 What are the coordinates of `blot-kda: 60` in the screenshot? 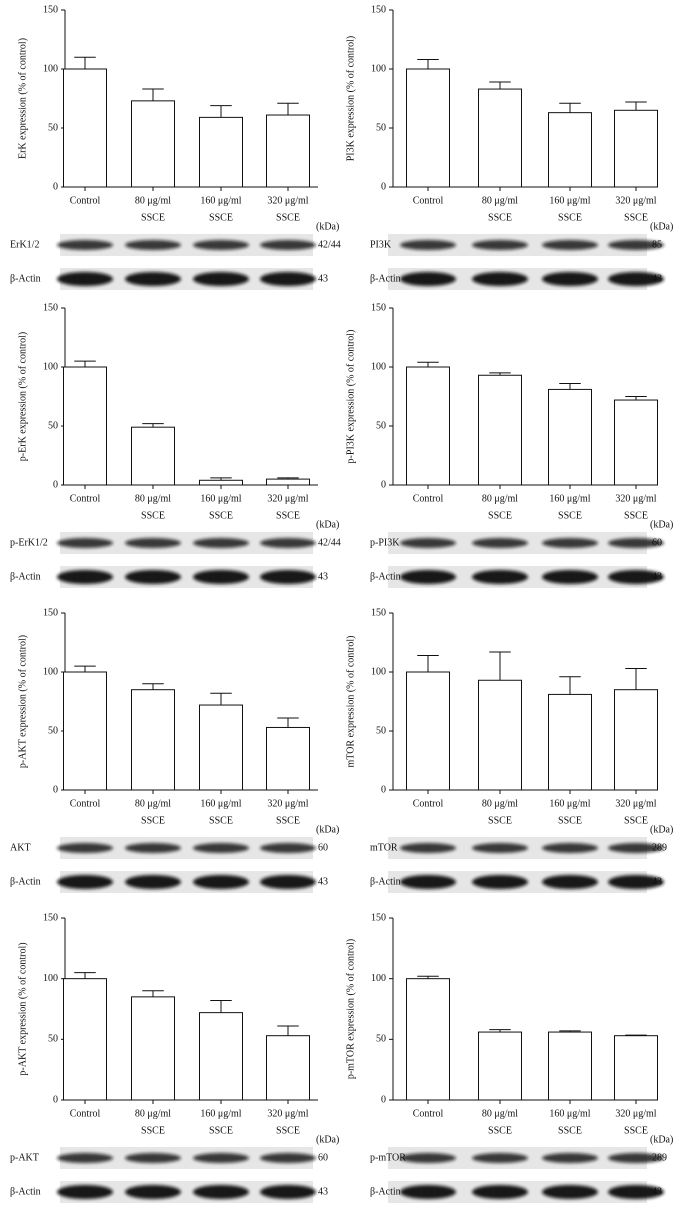 It's located at (323, 1157).